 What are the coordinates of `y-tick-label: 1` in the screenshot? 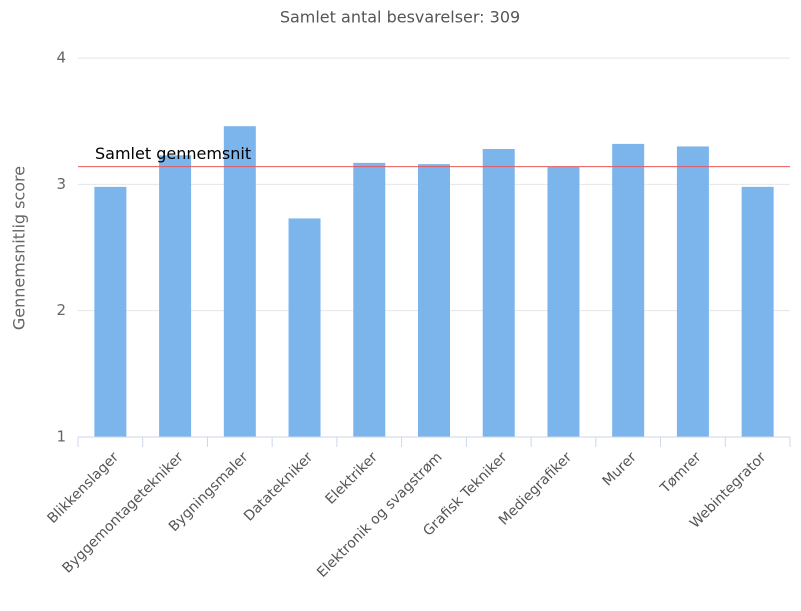 It's located at (61, 437).